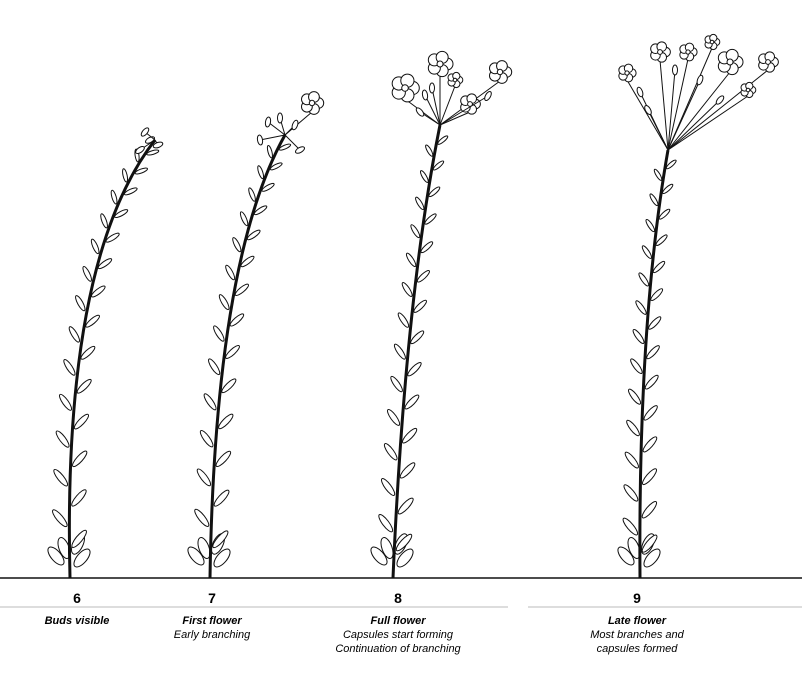  Describe the element at coordinates (247, 356) in the screenshot. I see `stem` at that location.